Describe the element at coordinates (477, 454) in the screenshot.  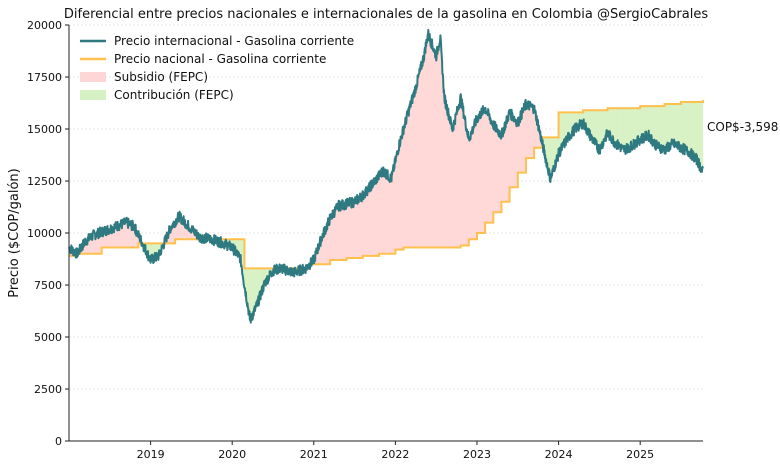
I see `x-tick-label: 2023` at that location.